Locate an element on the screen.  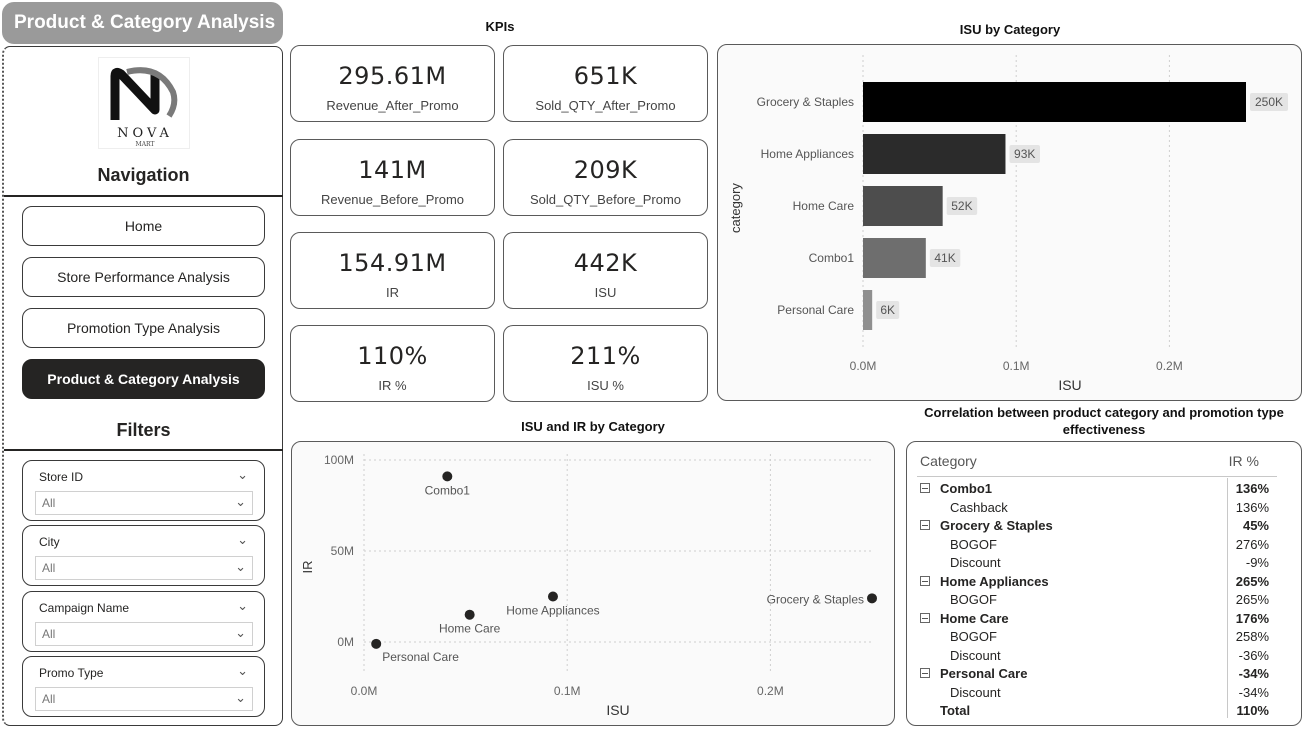
y-tick-label: 100M is located at coordinates (339, 460).